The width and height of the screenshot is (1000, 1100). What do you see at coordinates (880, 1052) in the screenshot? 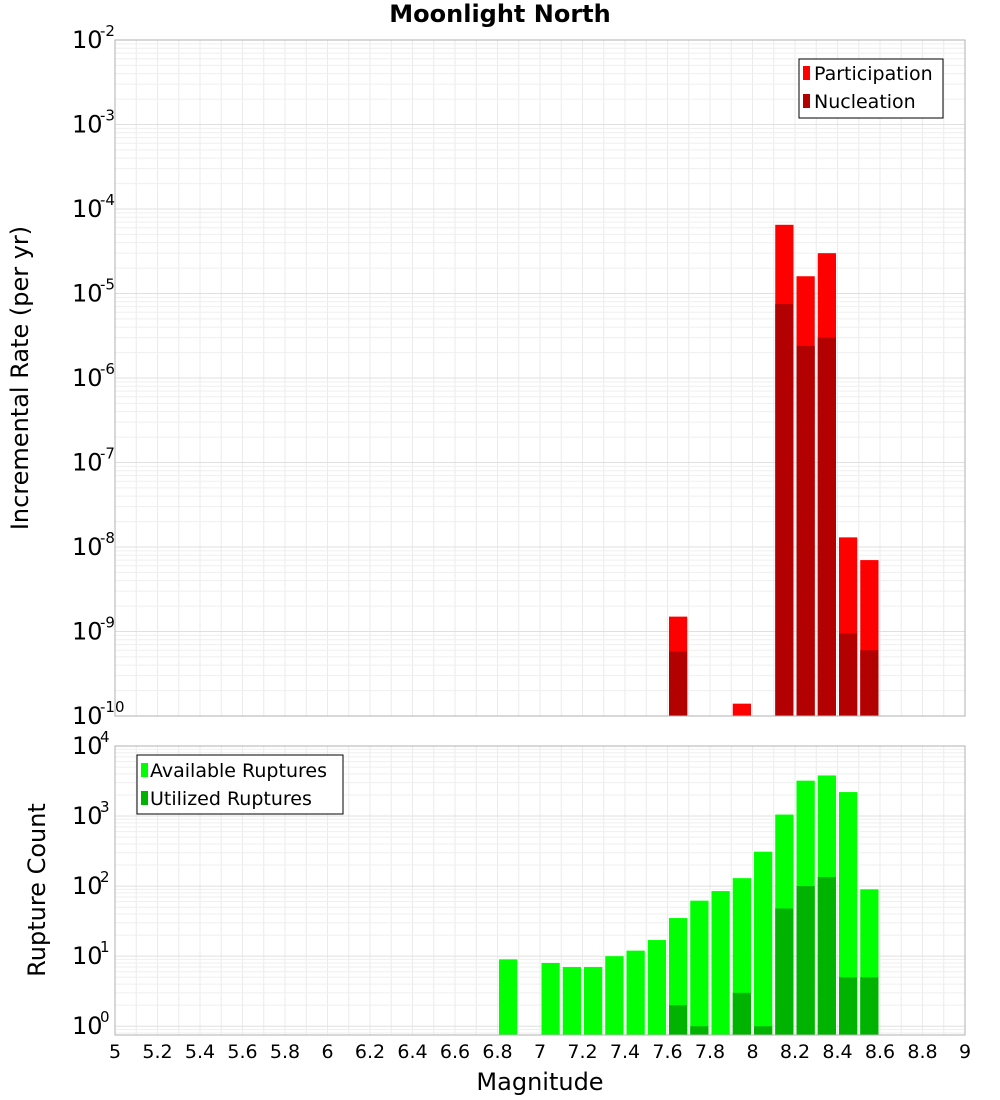
I see `x-tick-label: 8.6` at bounding box center [880, 1052].